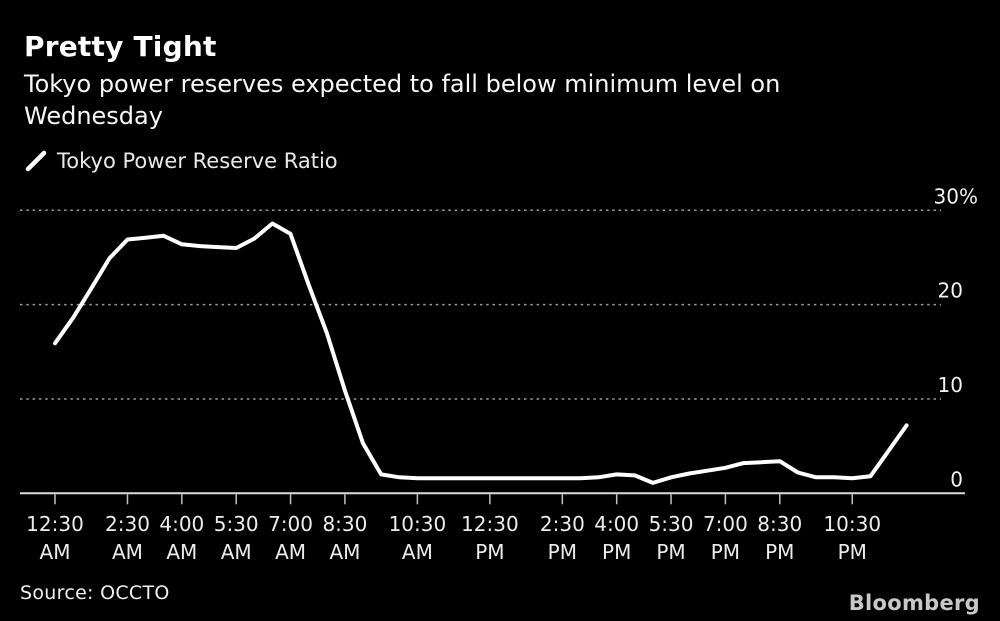 The height and width of the screenshot is (621, 1000). I want to click on legend-label: Tokyo Power Reserve Ratio, so click(197, 161).